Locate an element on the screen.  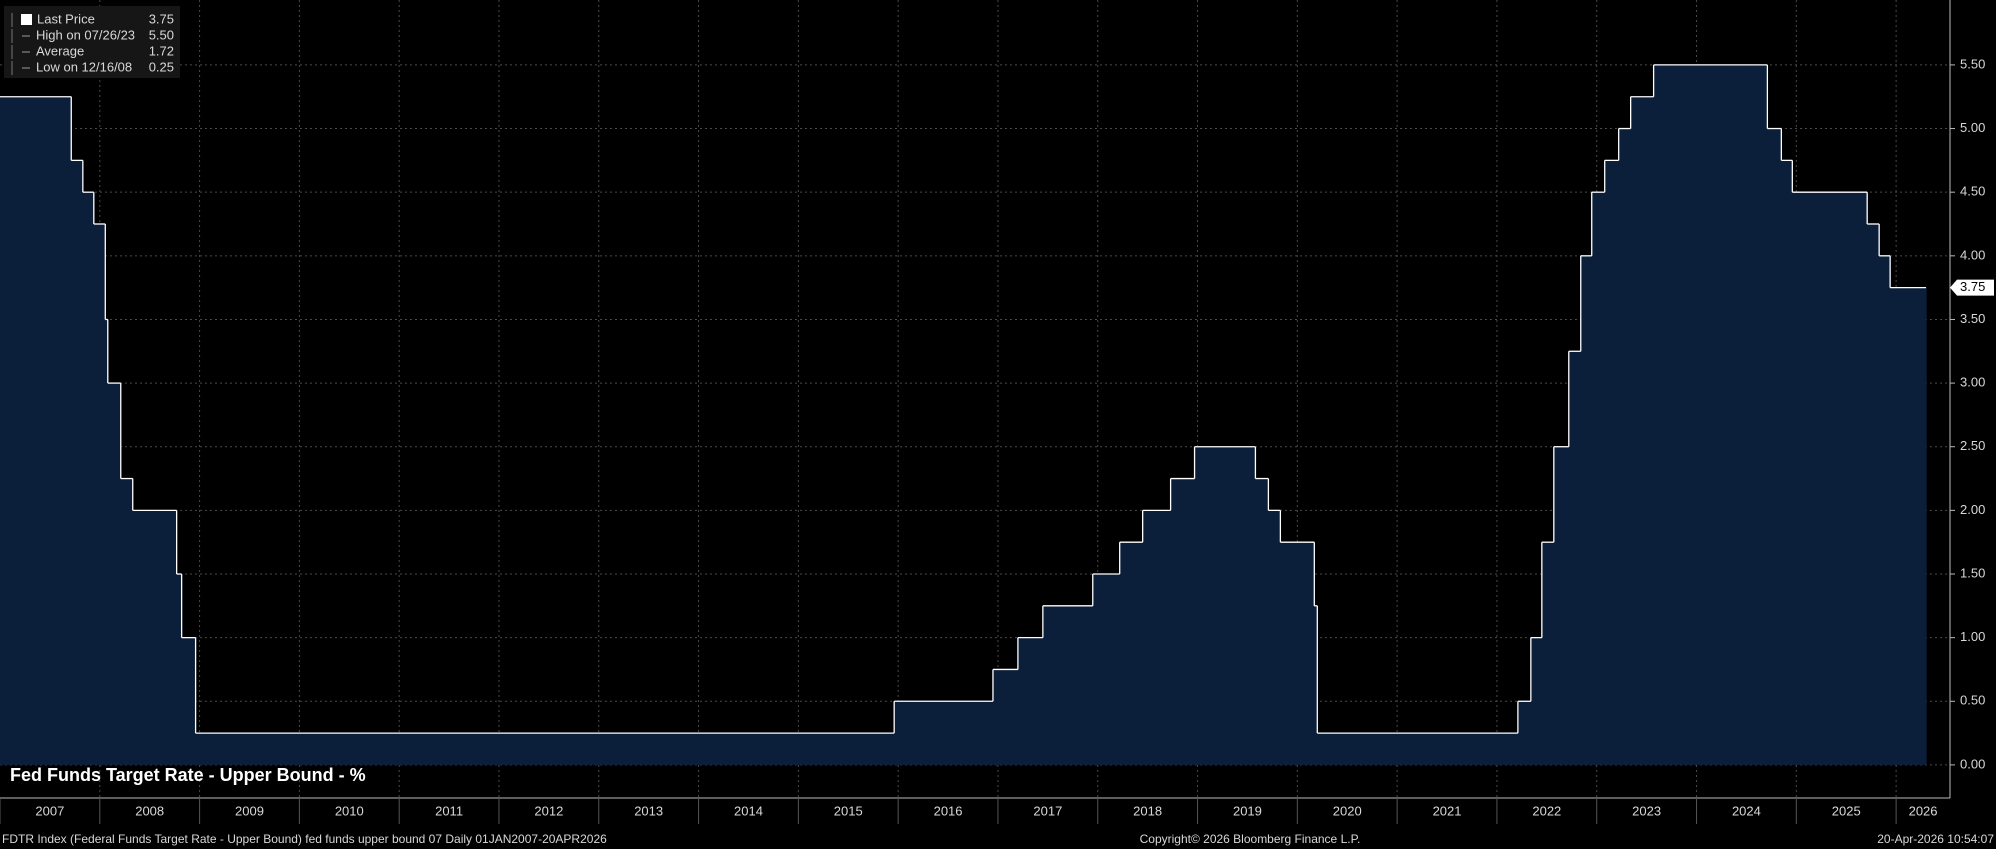
x-tick-label: 2019 is located at coordinates (1247, 810).